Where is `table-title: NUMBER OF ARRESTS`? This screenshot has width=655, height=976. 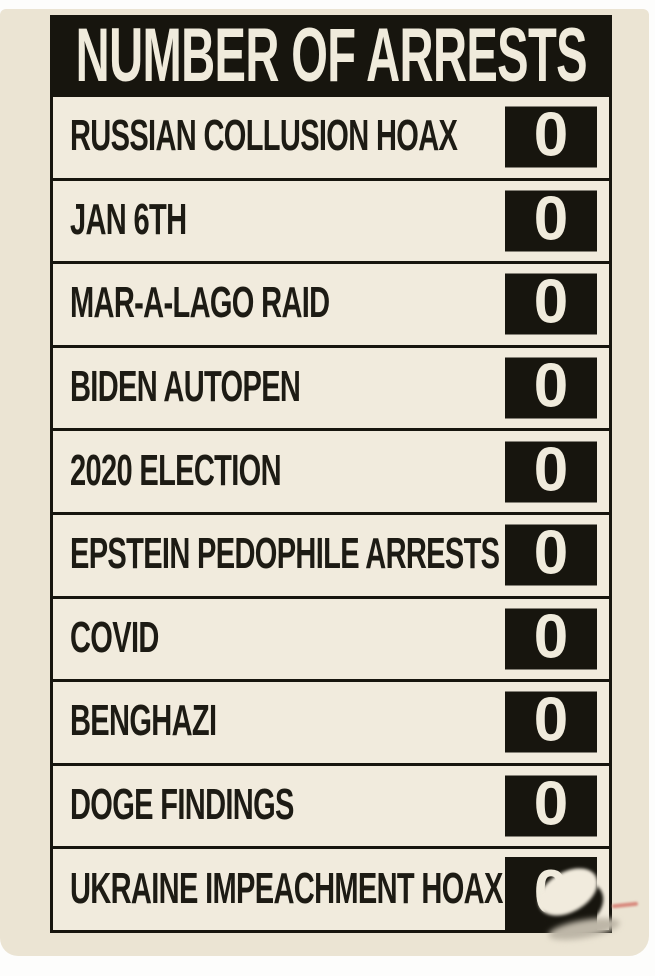
table-title: NUMBER OF ARRESTS is located at coordinates (331, 56).